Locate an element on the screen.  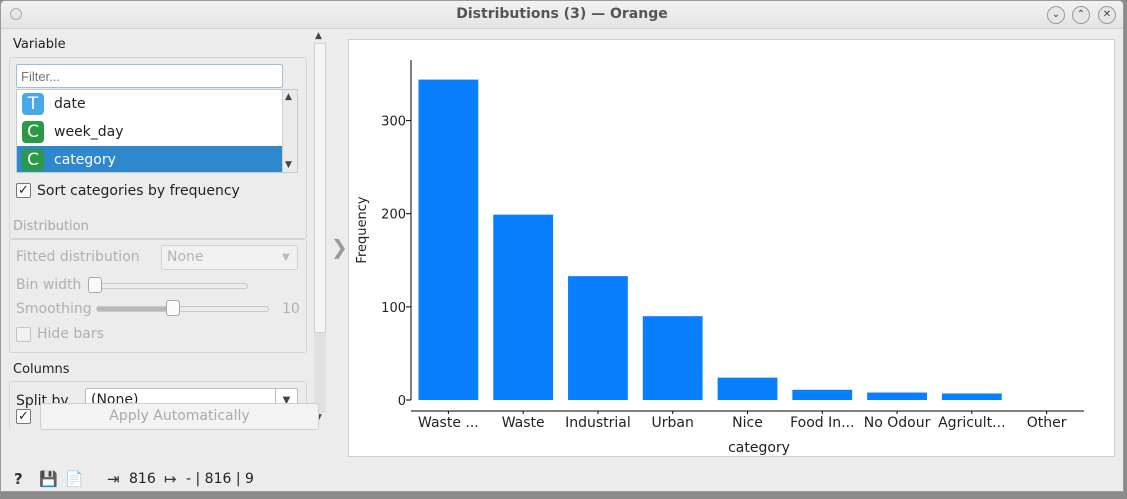
list-item-category: C category is located at coordinates (150, 159).